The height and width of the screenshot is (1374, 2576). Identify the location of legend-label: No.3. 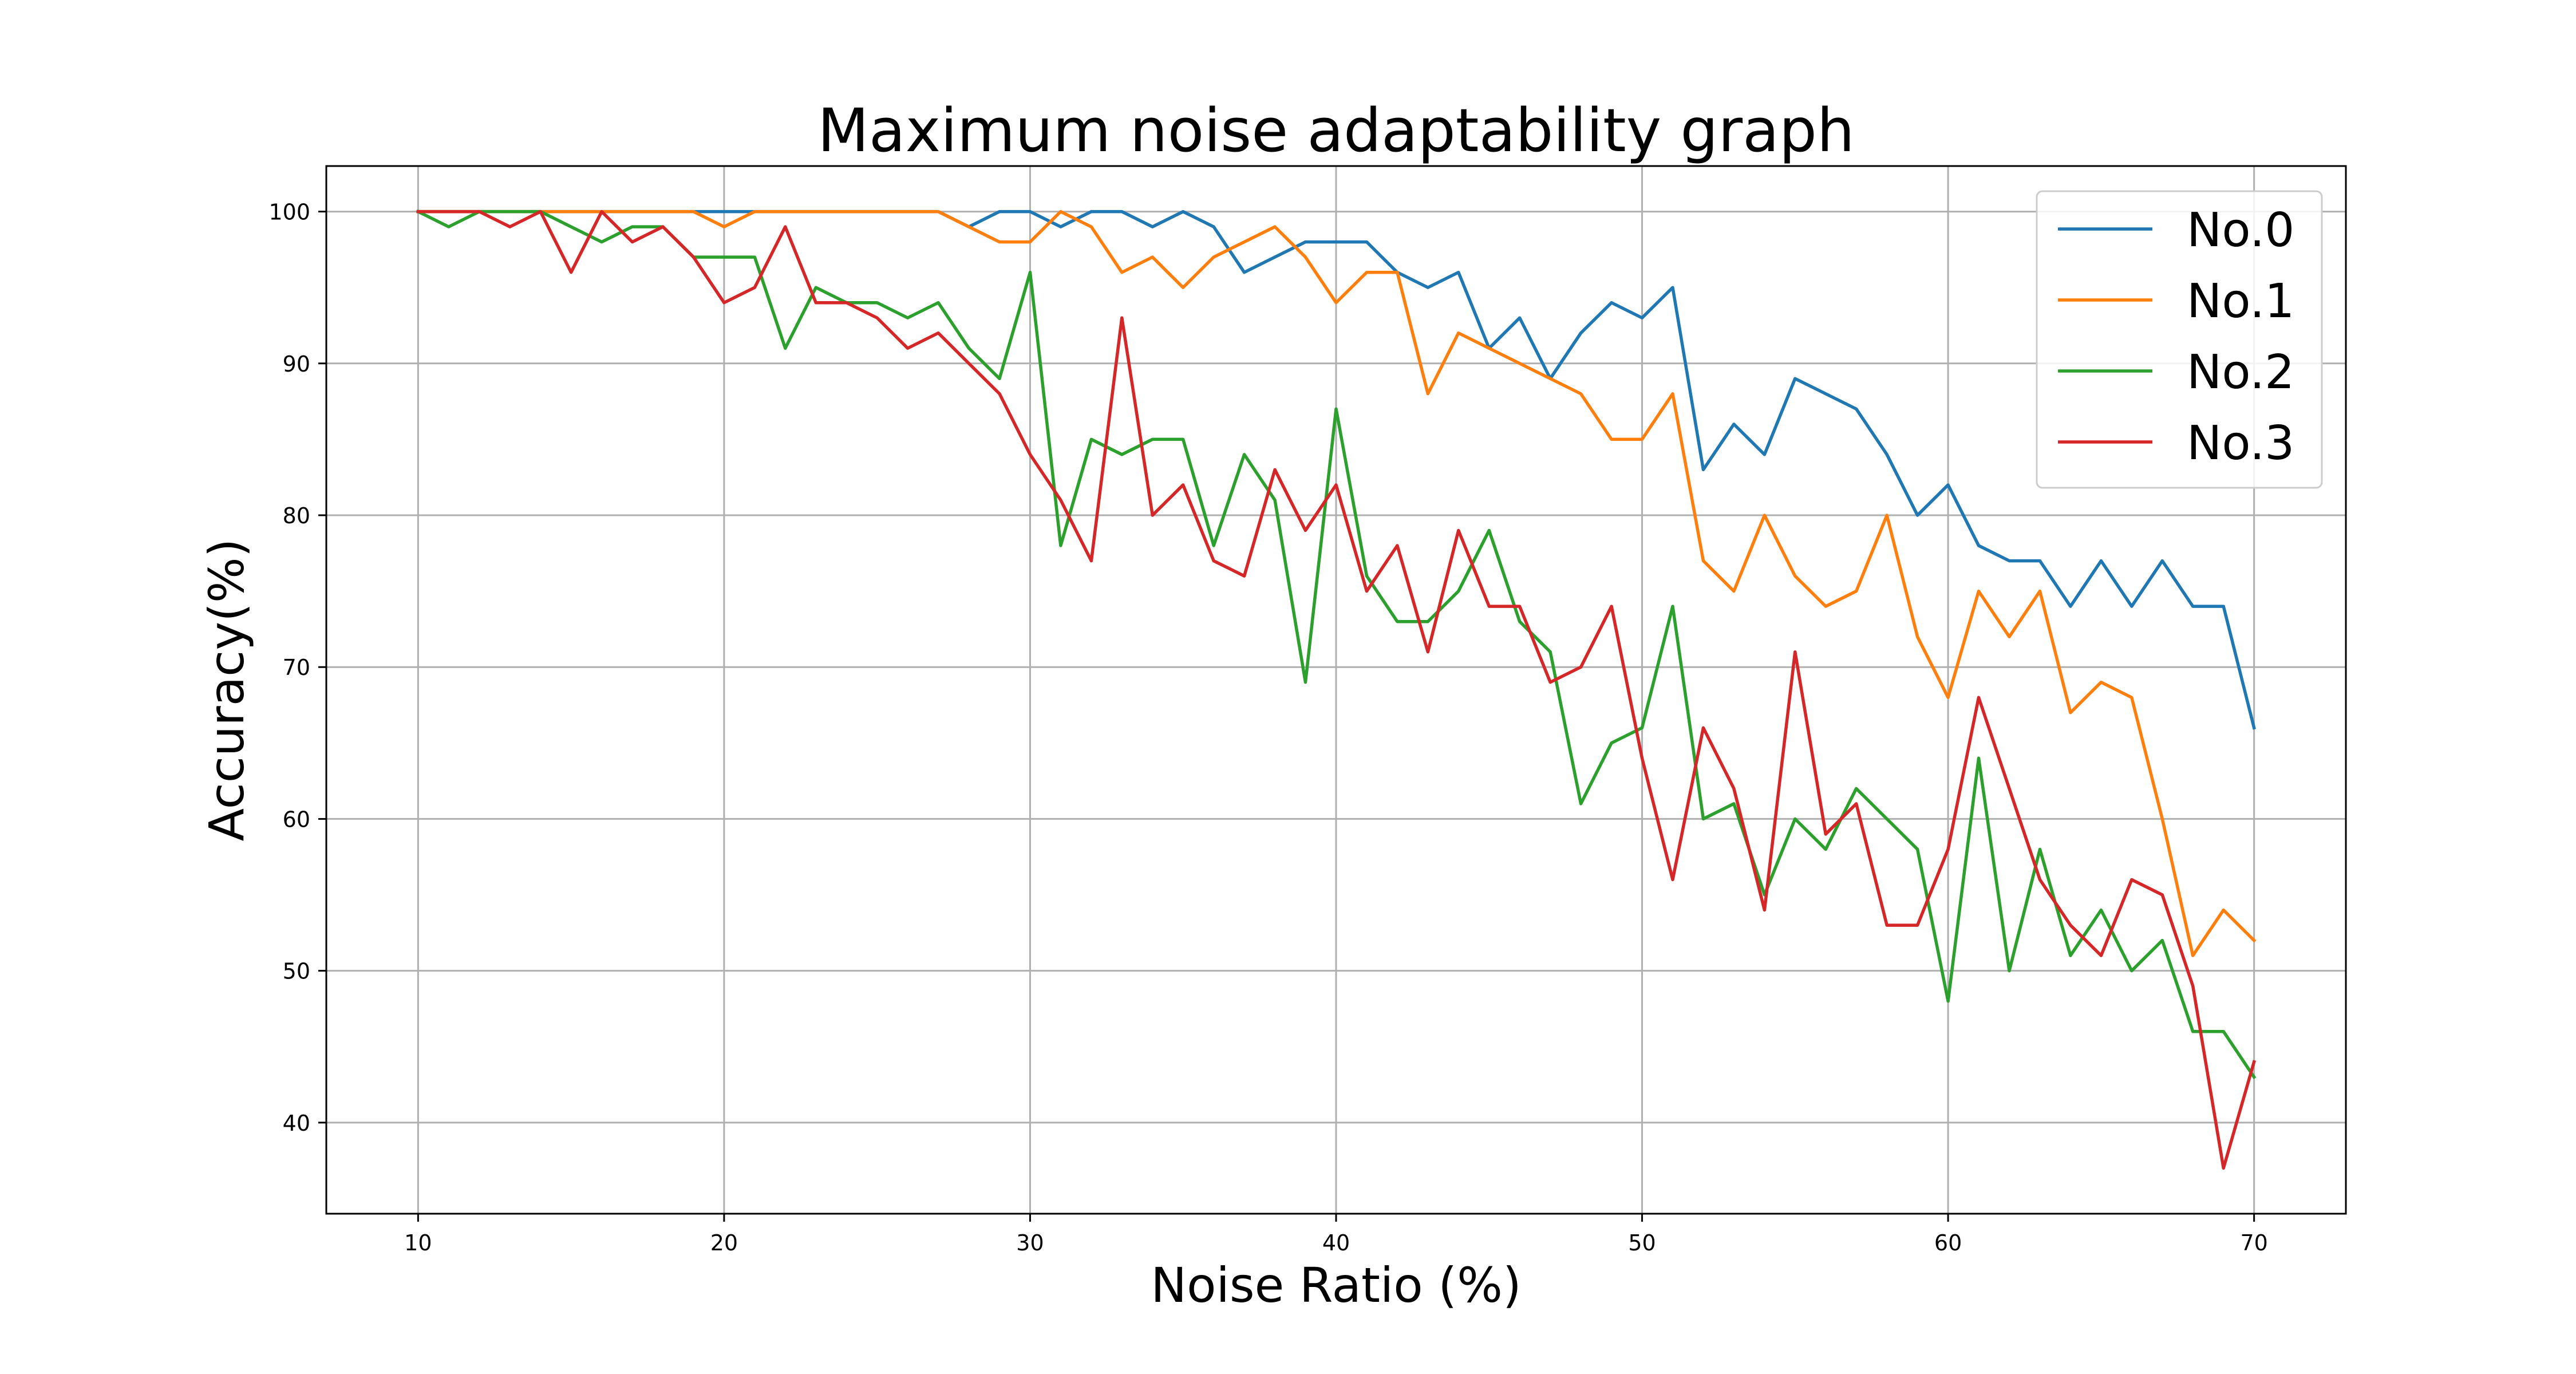
(2240, 444).